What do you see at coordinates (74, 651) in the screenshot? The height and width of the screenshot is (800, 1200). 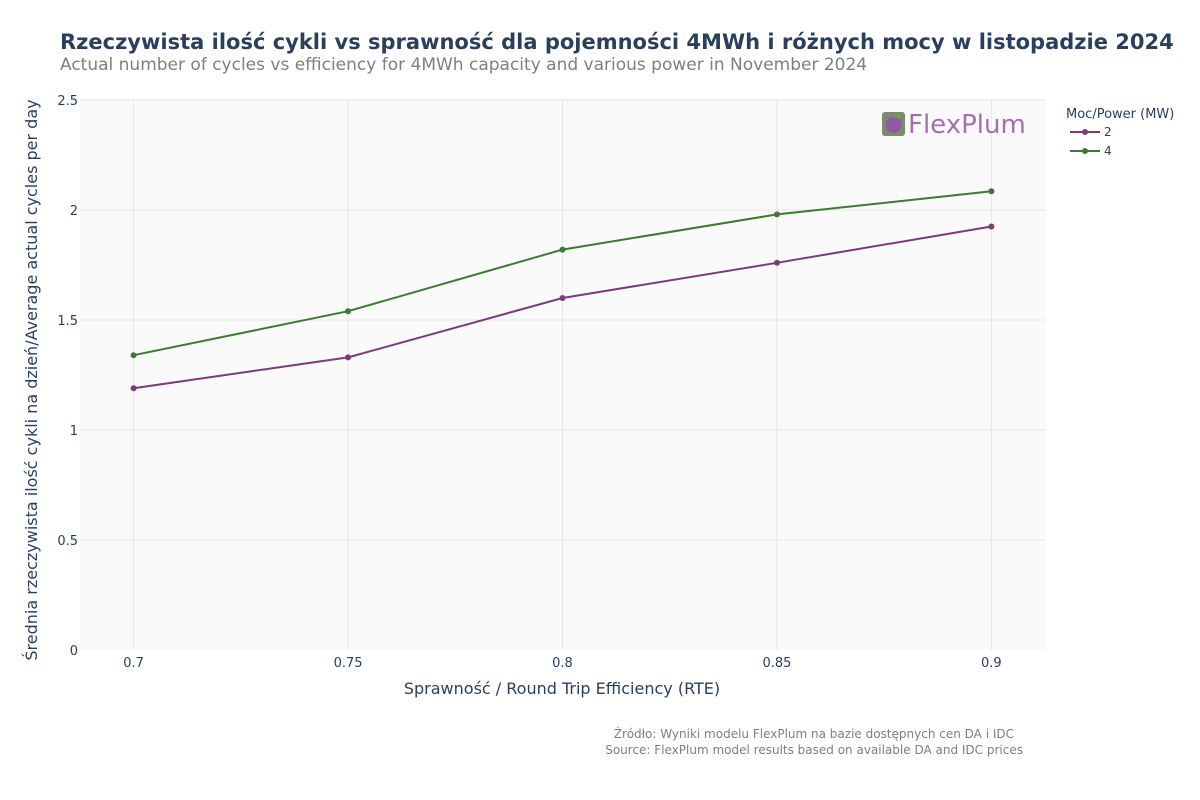 I see `y-tick-label: 0` at bounding box center [74, 651].